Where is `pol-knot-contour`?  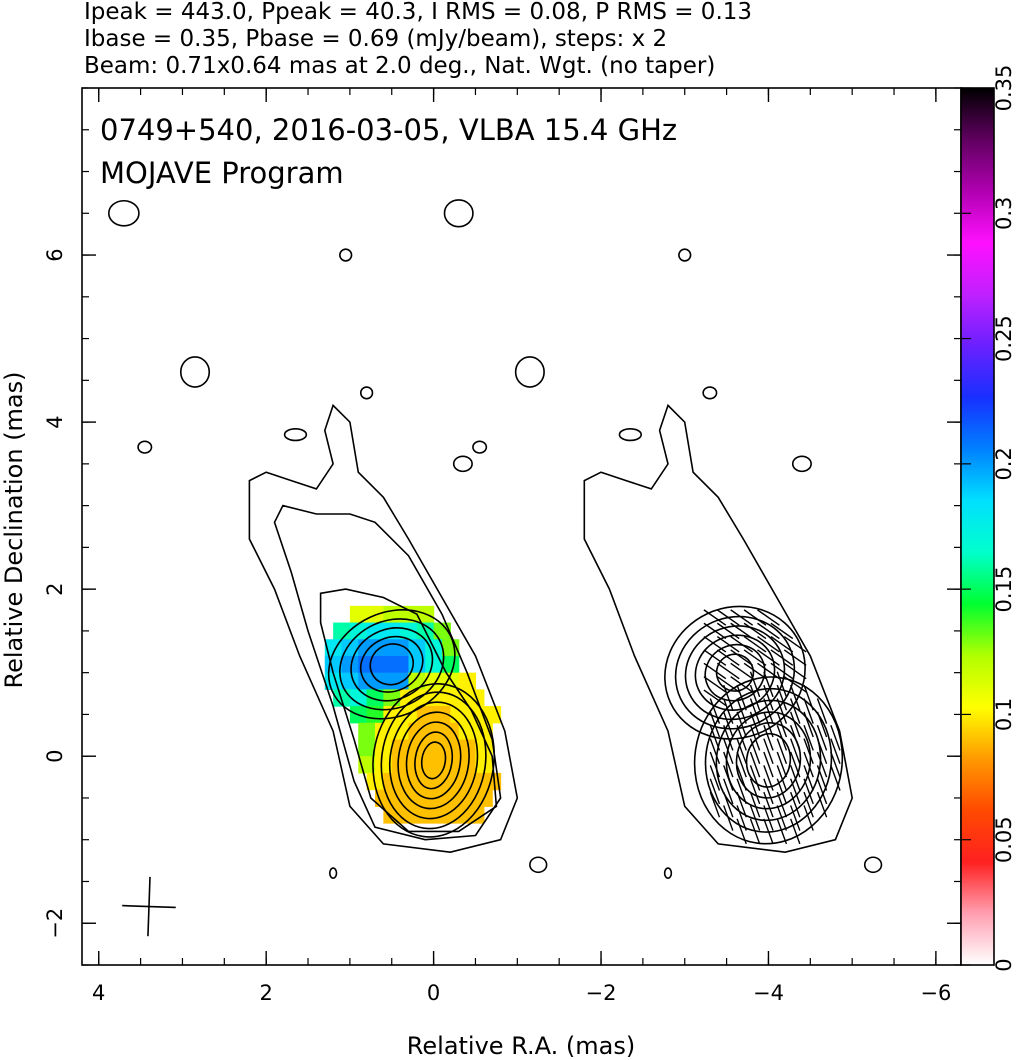
pol-knot-contour is located at coordinates (735, 672).